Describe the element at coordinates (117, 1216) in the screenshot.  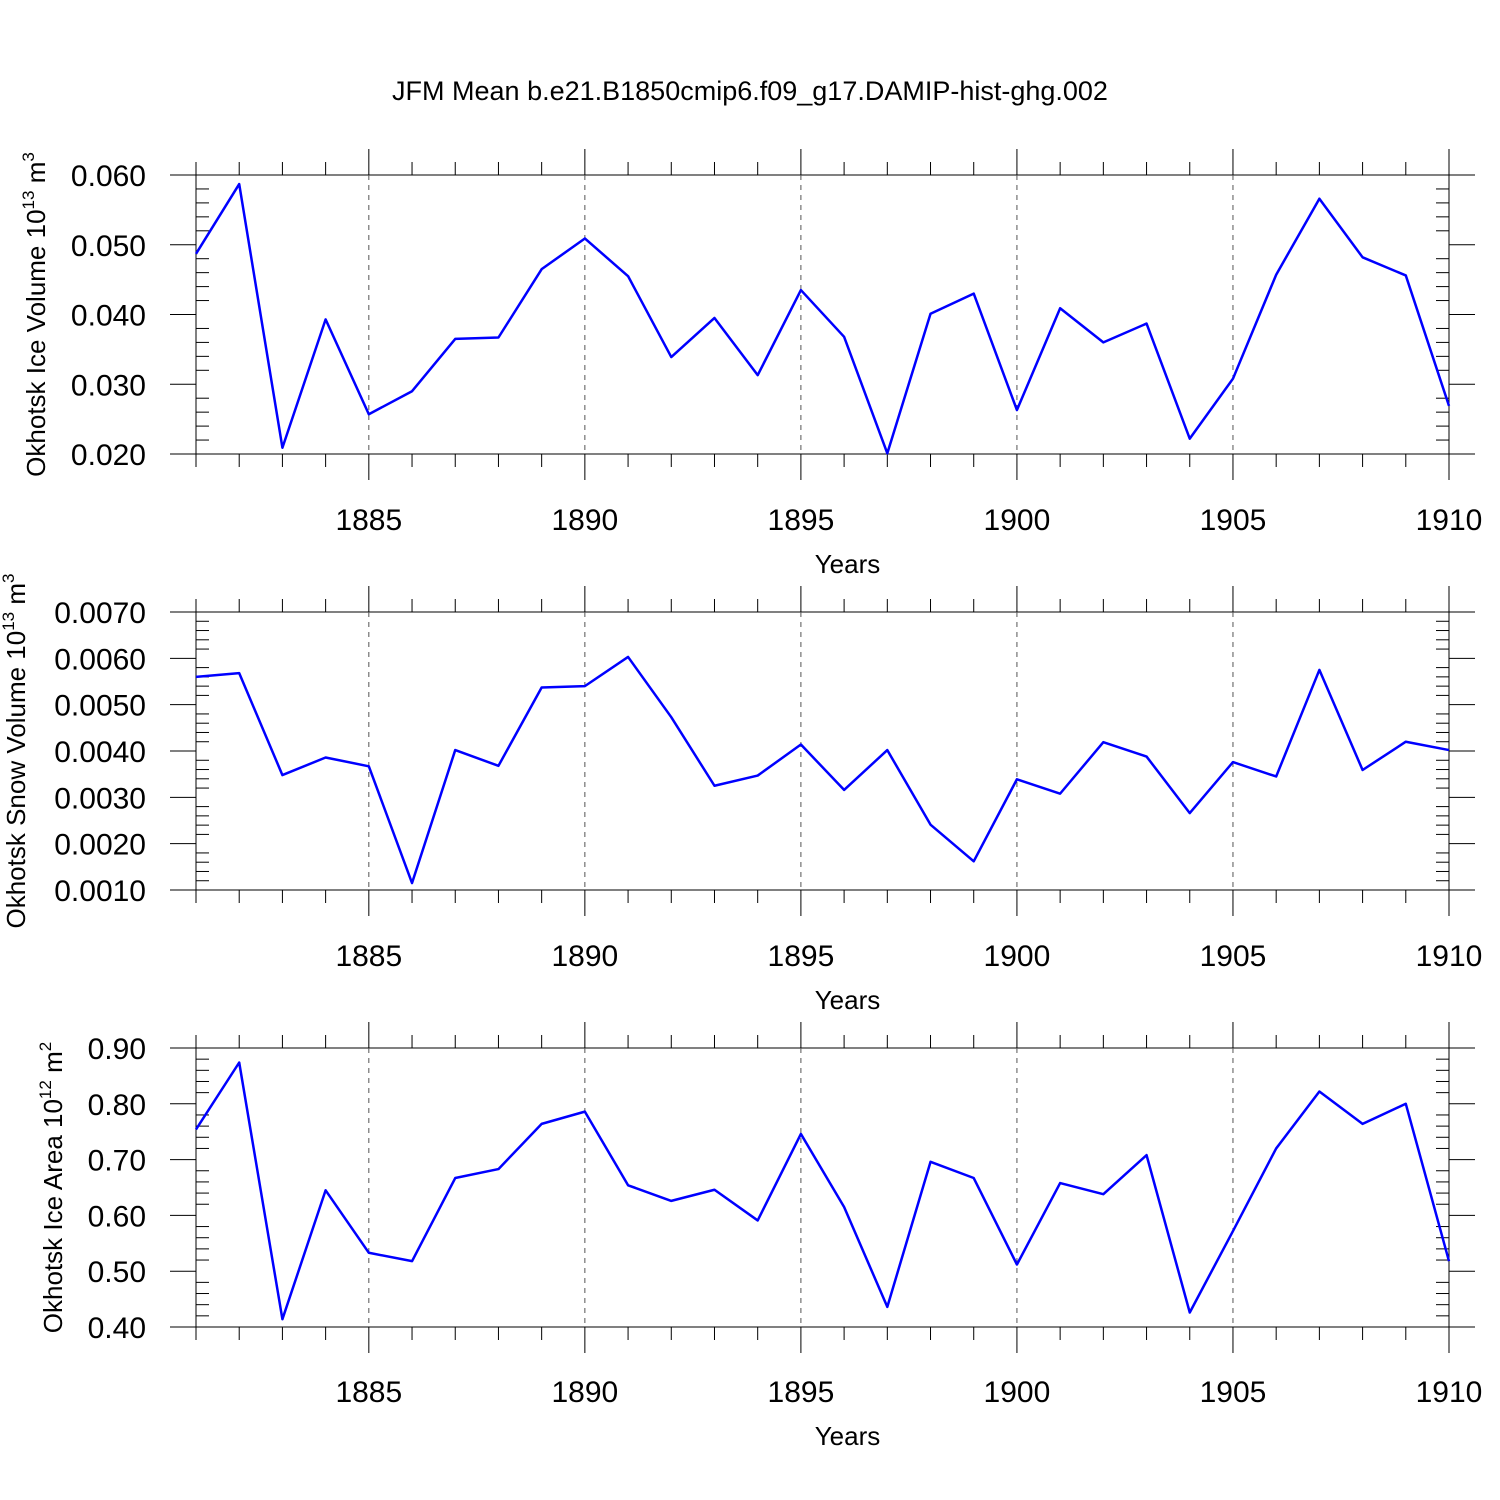
I see `y-tick-label: 0.60` at that location.